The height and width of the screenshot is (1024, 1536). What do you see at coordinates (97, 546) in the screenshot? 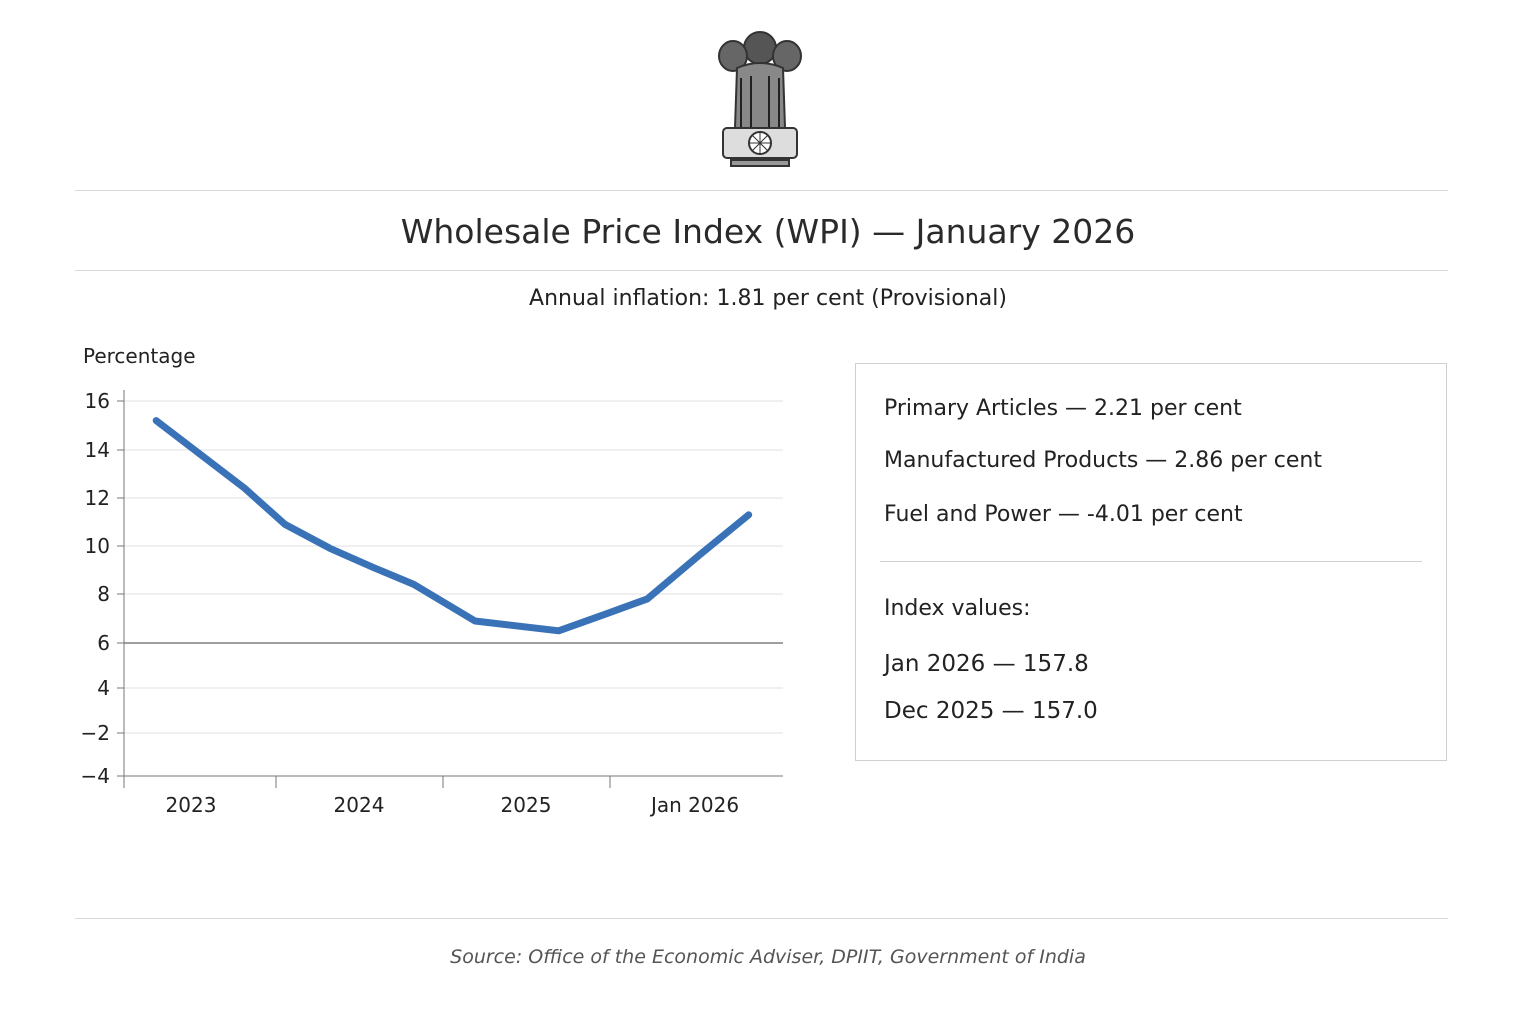
I see `y-tick-label: 10` at bounding box center [97, 546].